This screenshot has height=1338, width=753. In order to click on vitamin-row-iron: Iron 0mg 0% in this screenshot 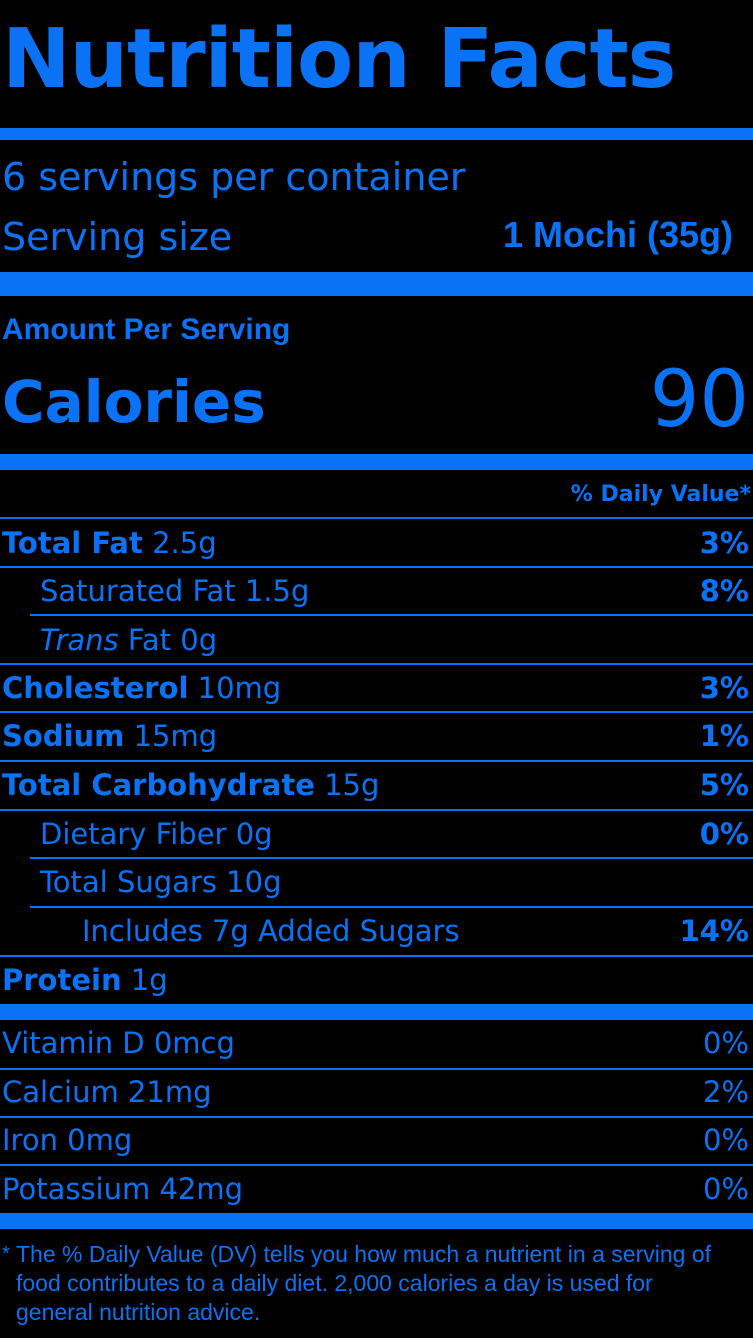, I will do `click(376, 1140)`.